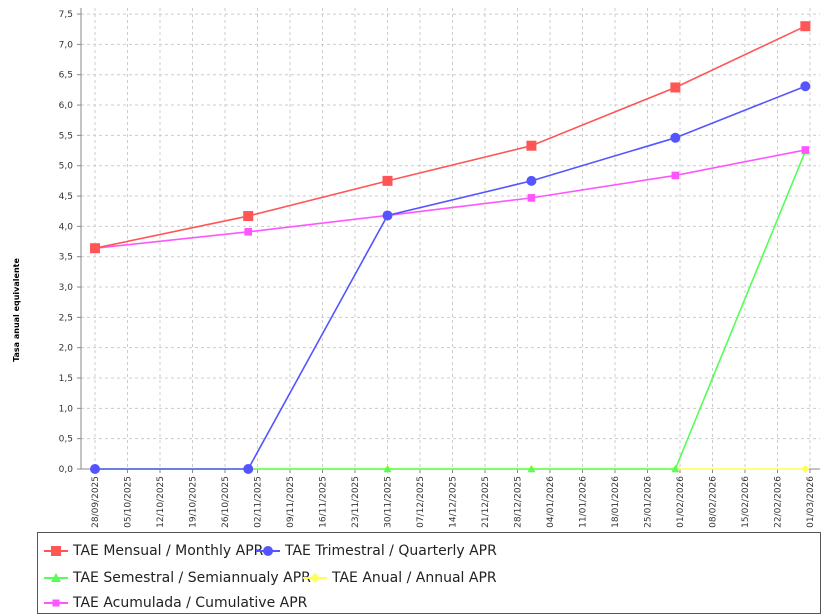  I want to click on y-tick-label: 3,0, so click(66, 288).